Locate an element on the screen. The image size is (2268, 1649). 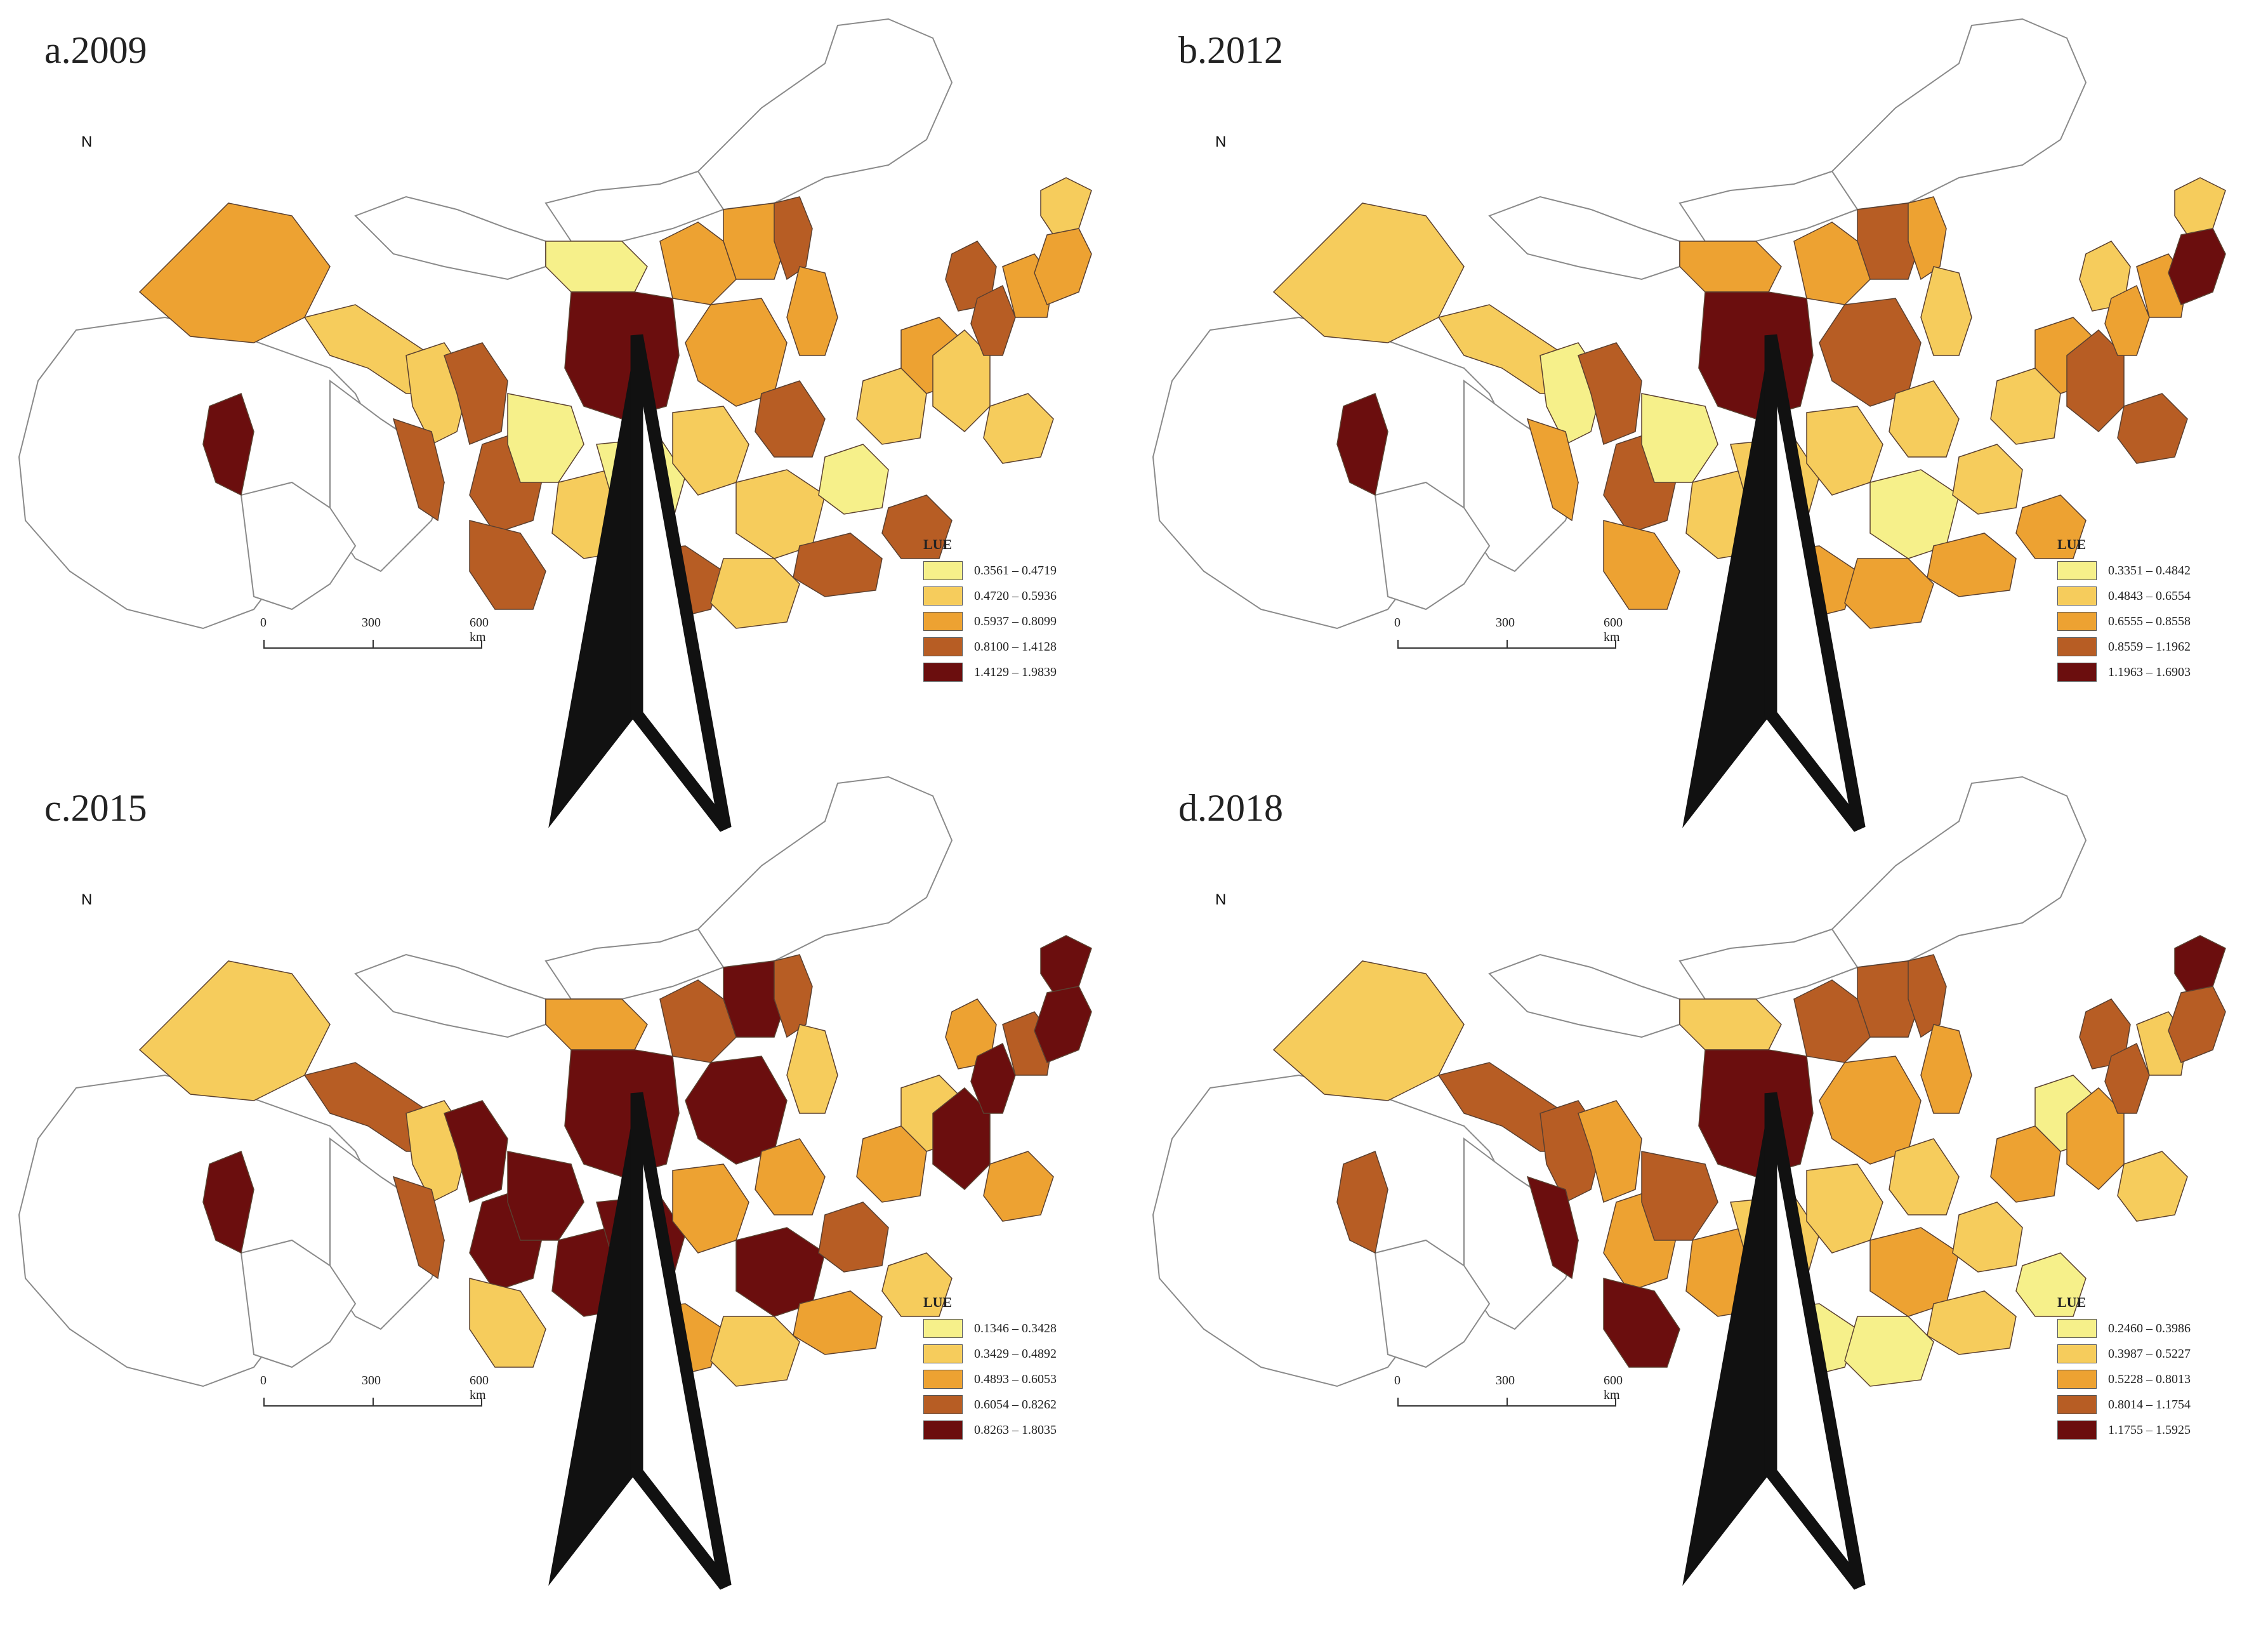
legend-label: 0.6054 – 0.8262 is located at coordinates (1015, 1404).